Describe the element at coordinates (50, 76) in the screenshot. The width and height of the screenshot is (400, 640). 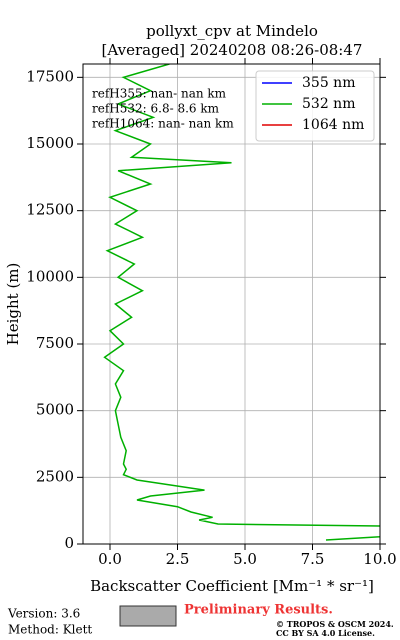
I see `y-tick-label: 17500` at that location.